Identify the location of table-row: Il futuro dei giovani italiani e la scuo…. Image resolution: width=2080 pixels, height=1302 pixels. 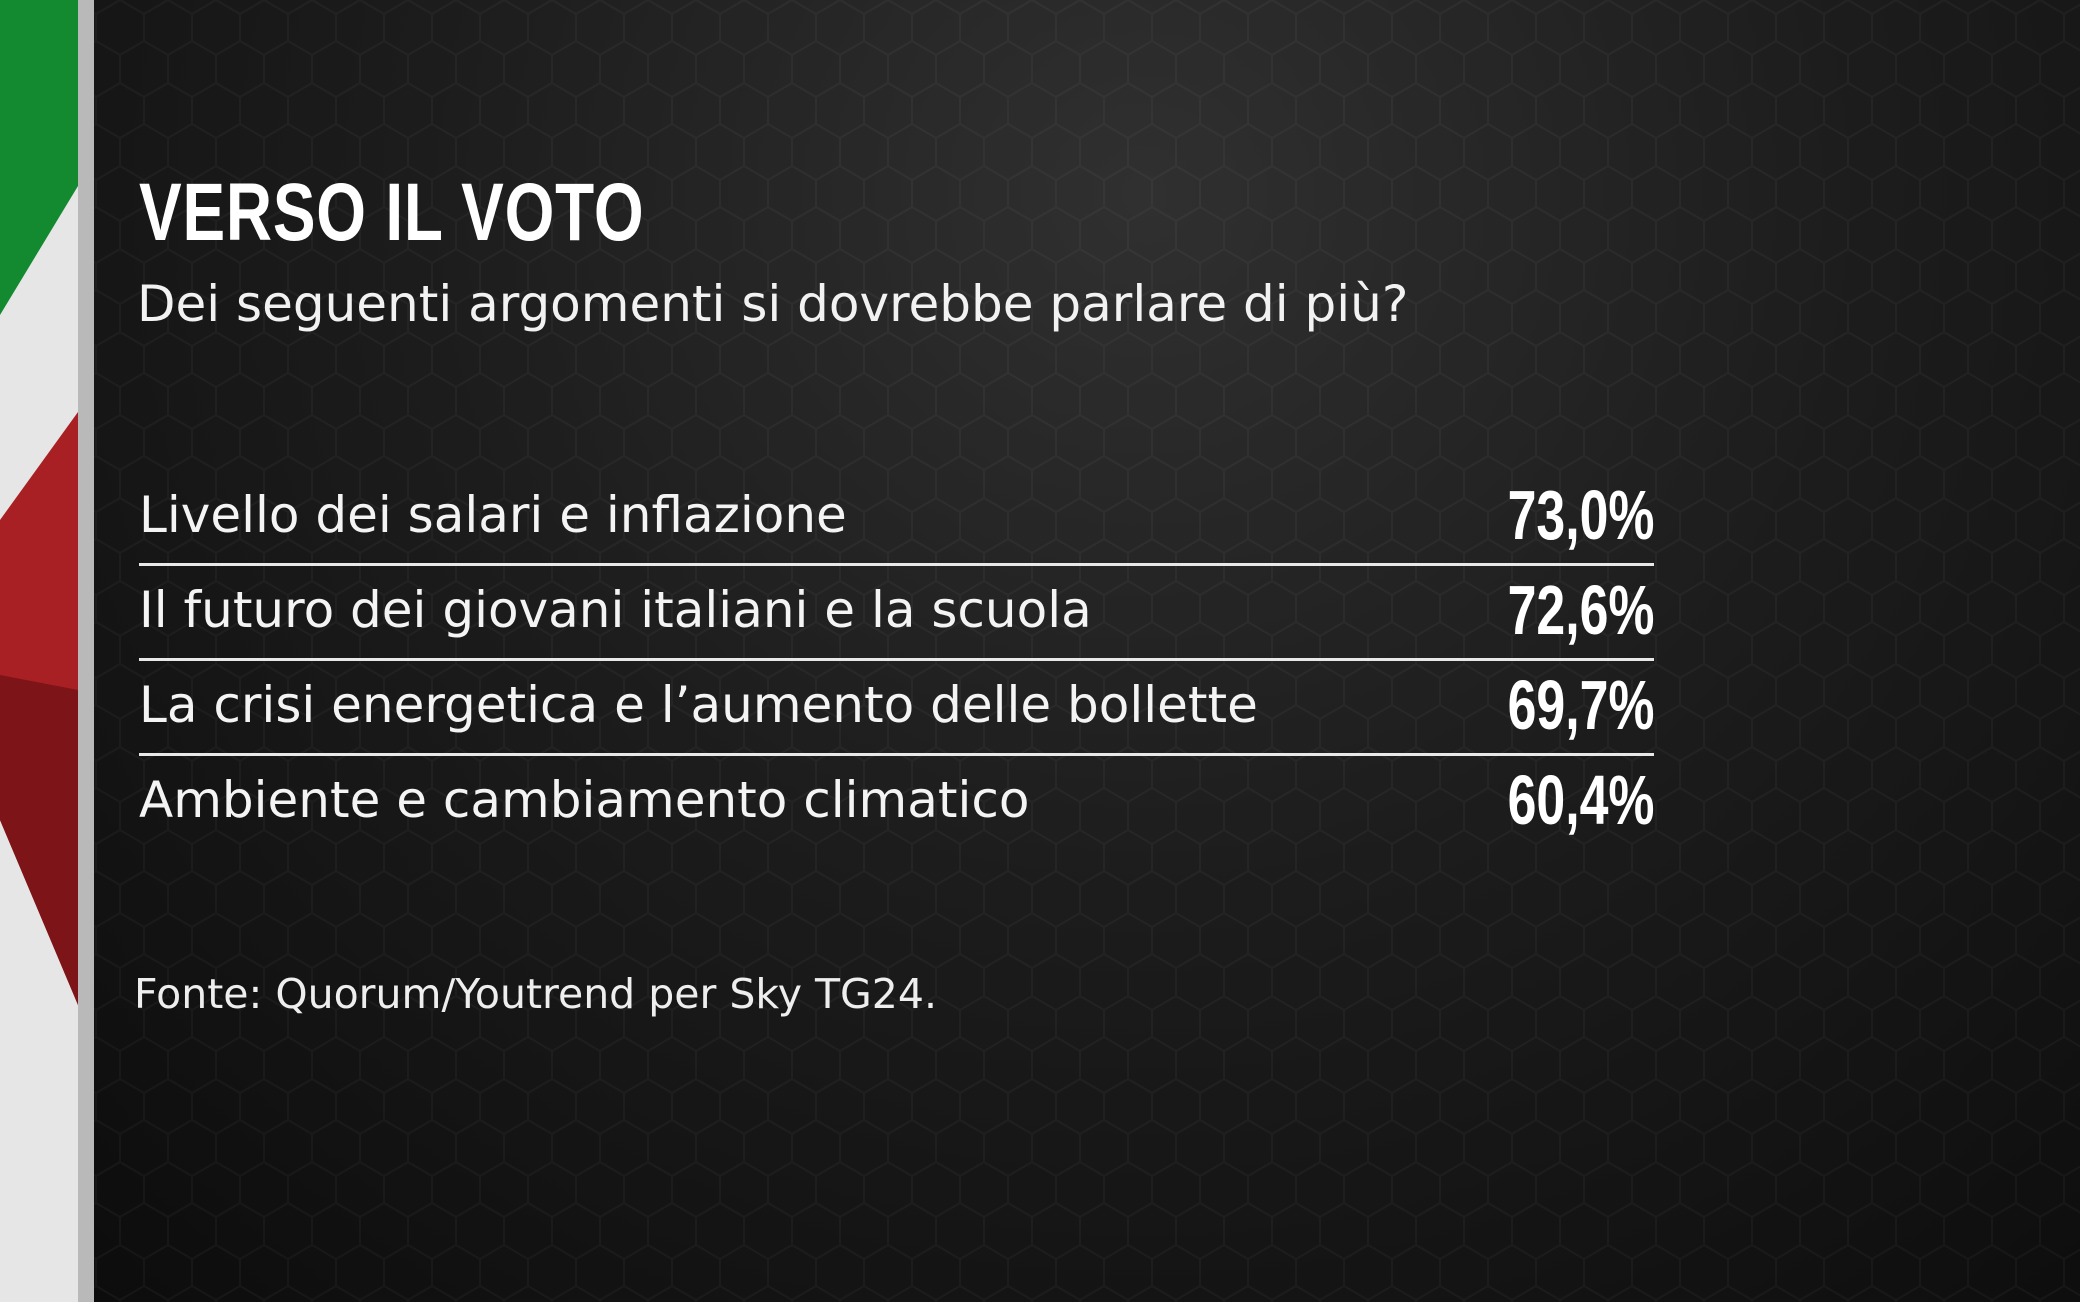
(896, 610).